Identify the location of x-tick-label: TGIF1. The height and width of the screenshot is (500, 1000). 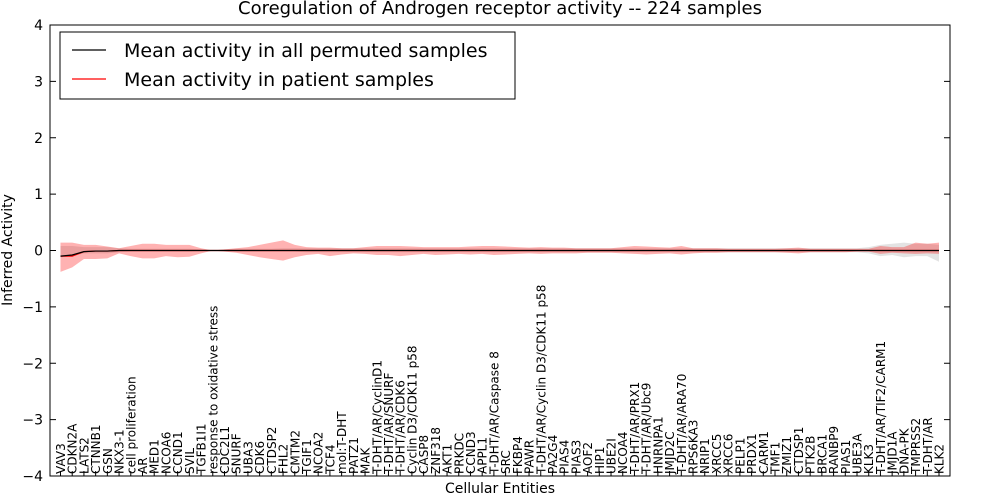
(307, 457).